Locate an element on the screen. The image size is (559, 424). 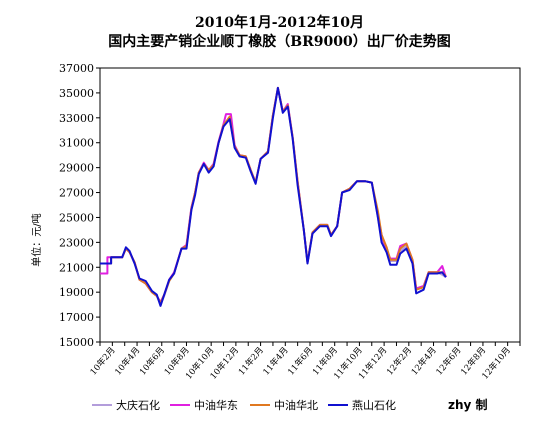
y-tick-label: 25000 is located at coordinates (76, 217).